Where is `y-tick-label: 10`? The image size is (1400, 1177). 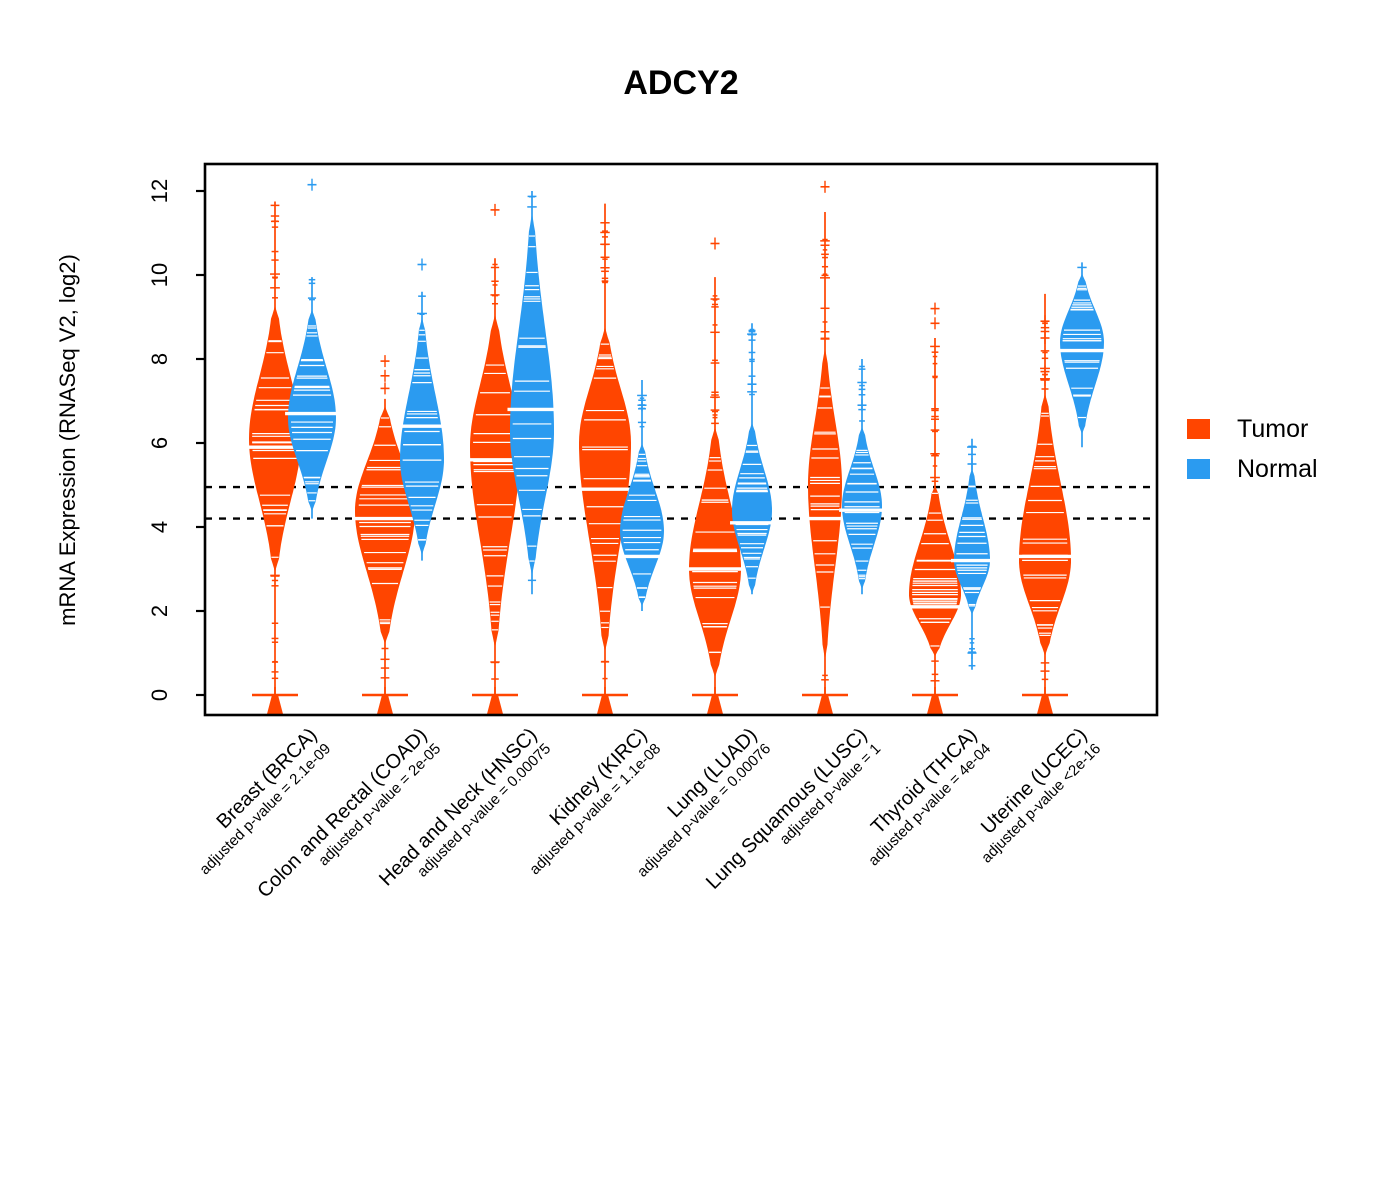 y-tick-label: 10 is located at coordinates (159, 275).